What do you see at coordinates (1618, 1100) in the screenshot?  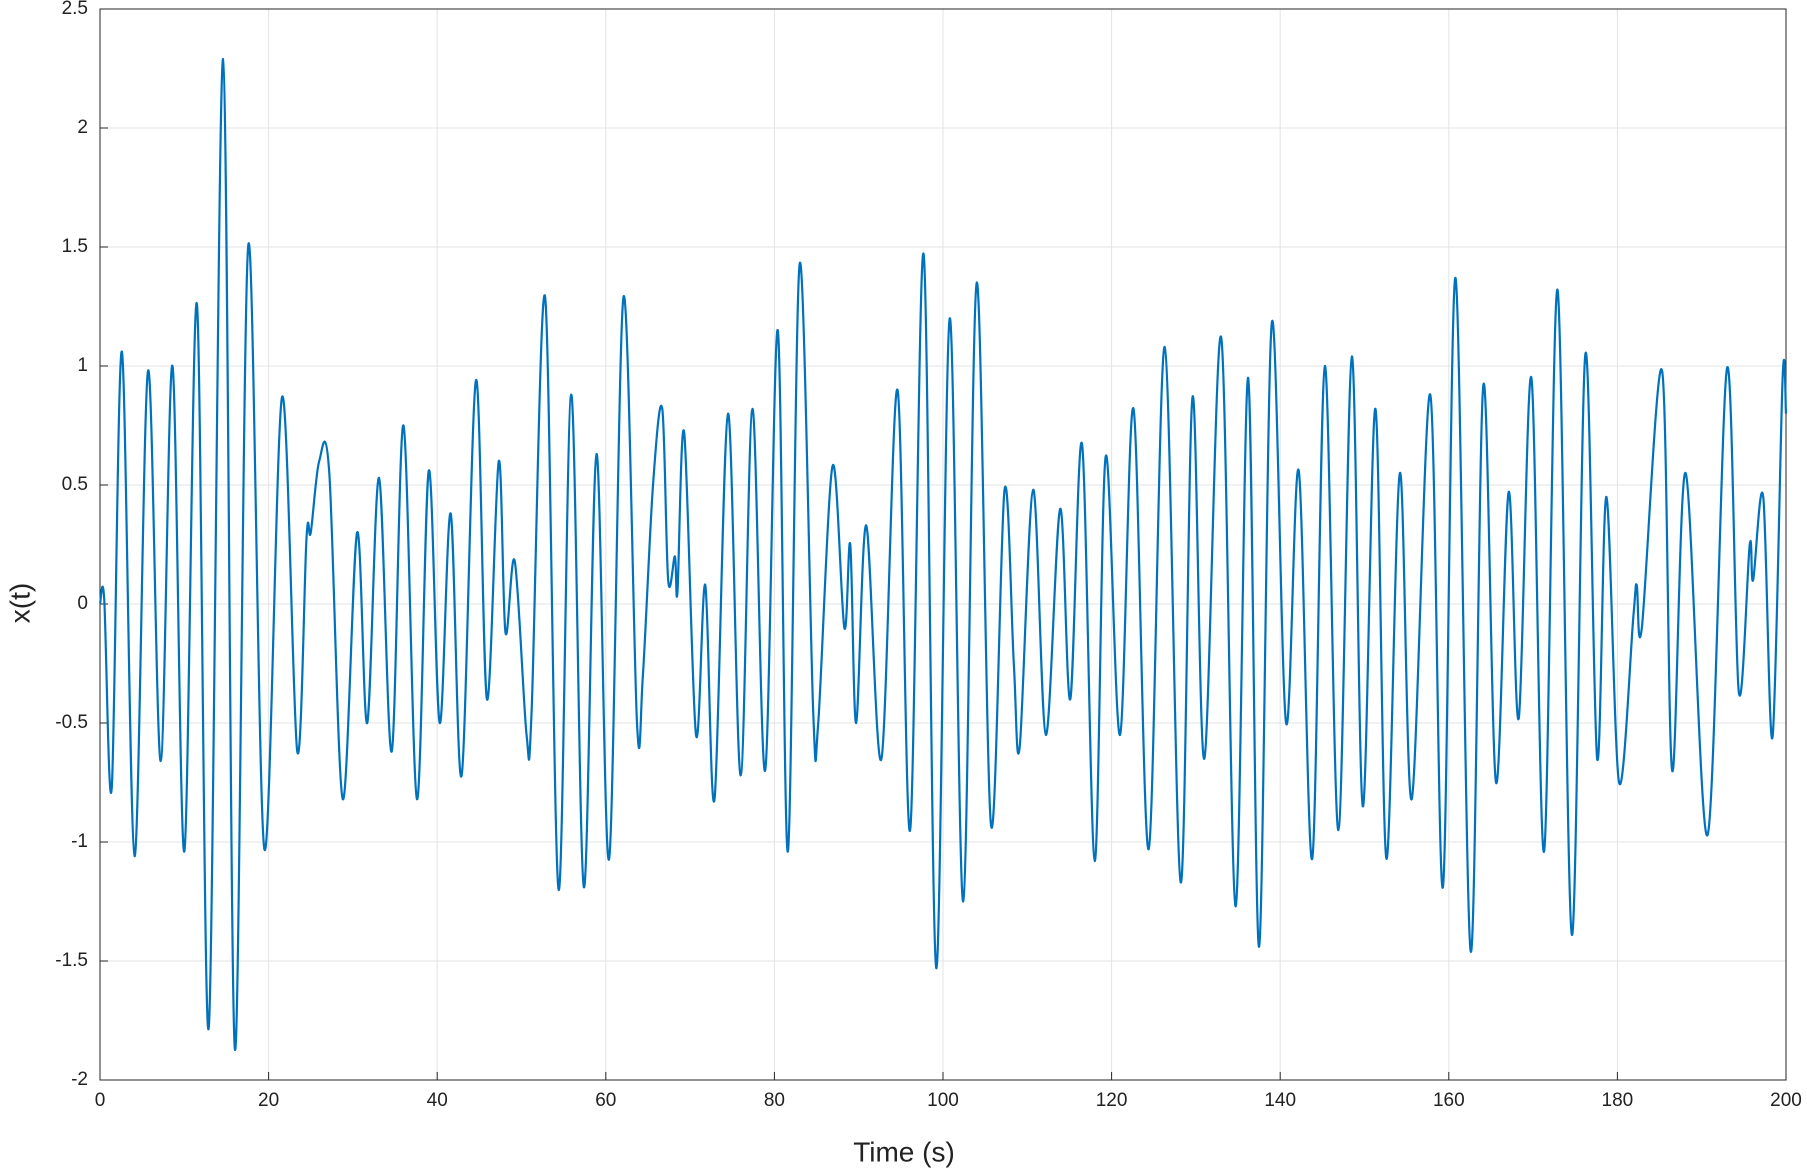 I see `x-tick-label: 180` at bounding box center [1618, 1100].